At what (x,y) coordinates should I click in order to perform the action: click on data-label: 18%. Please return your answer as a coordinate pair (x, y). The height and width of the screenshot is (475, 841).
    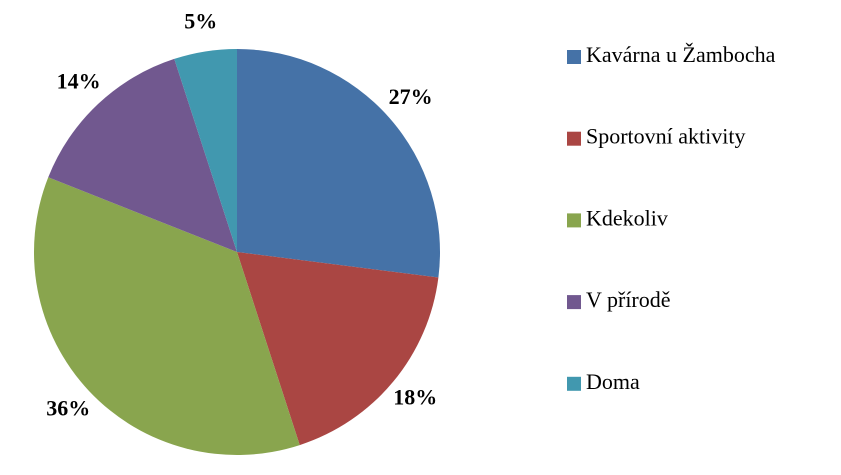
    Looking at the image, I should click on (415, 397).